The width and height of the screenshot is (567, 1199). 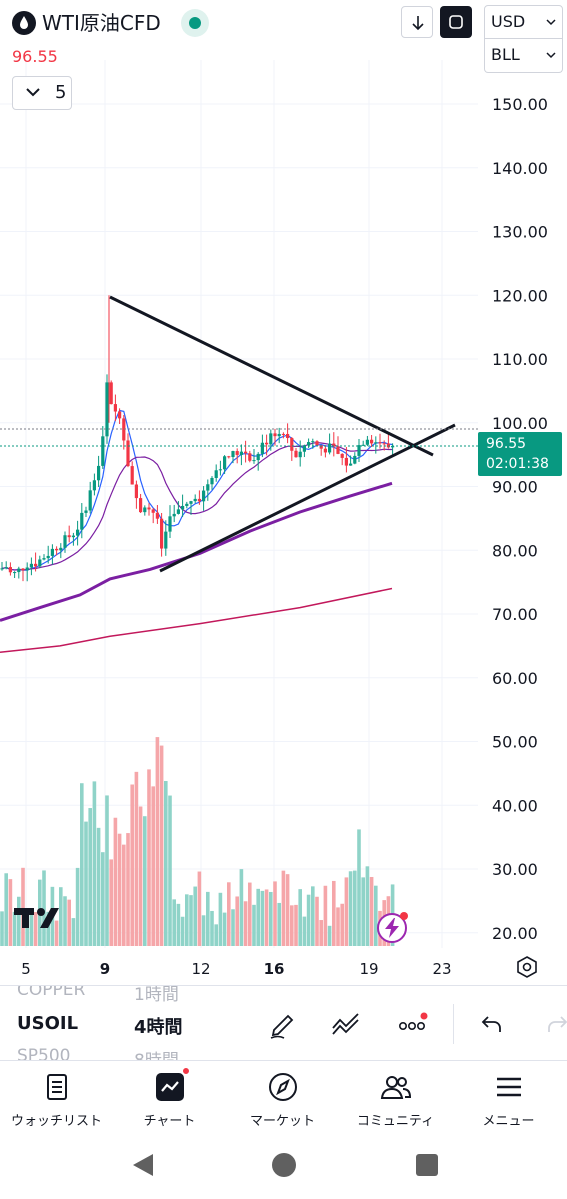 I want to click on nav-community: コミュニティ, so click(x=395, y=1102).